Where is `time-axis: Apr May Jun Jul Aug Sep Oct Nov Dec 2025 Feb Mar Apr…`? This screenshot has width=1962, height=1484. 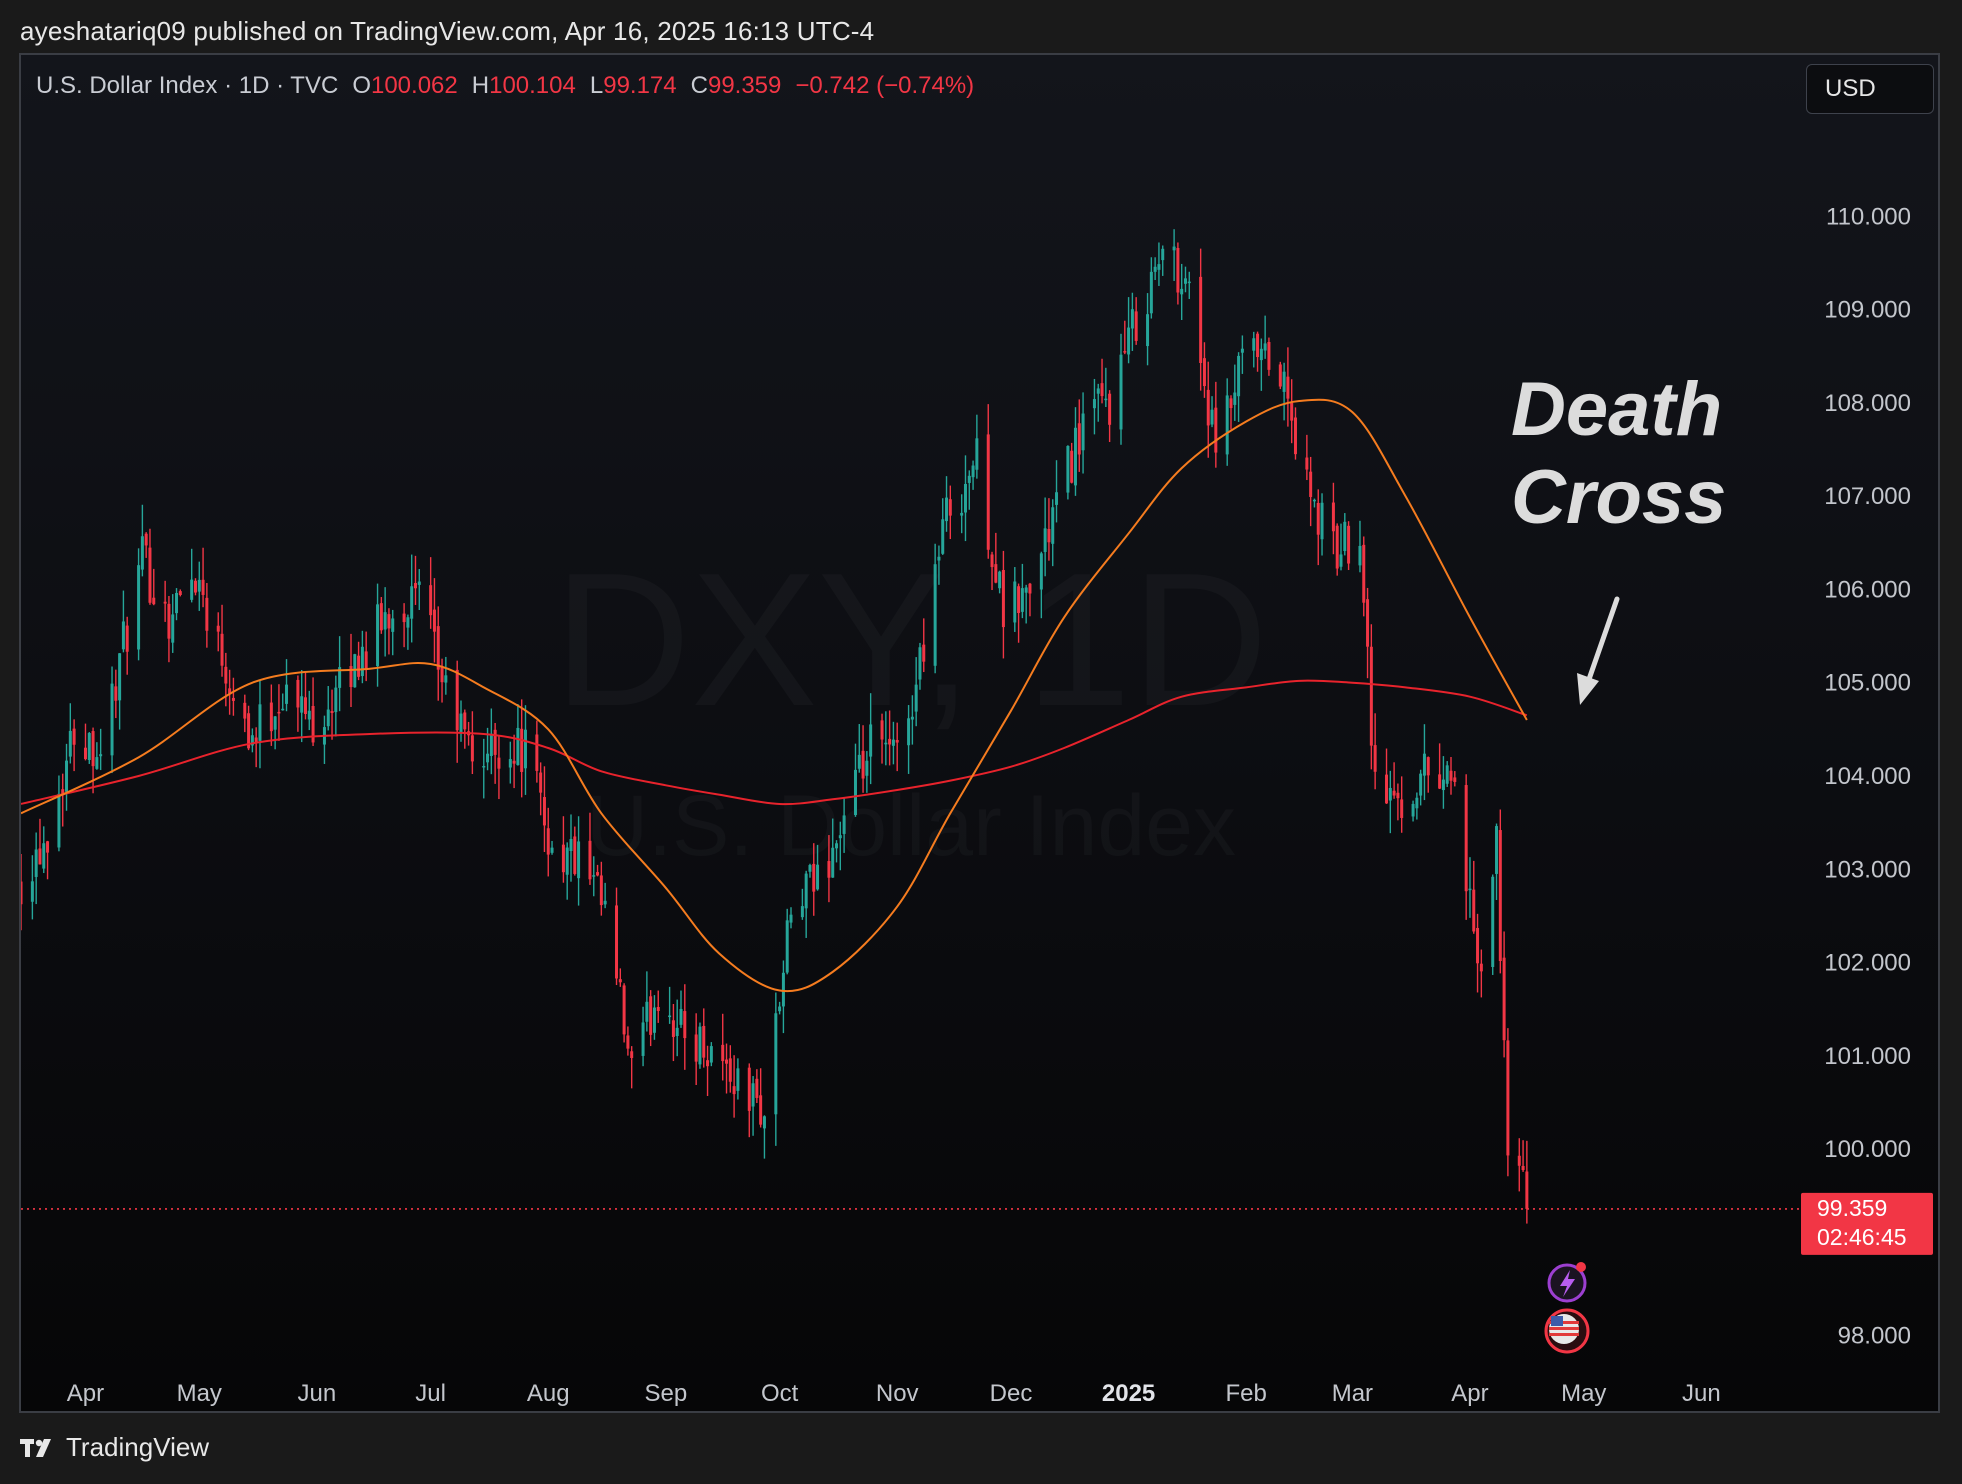
time-axis: Apr May Jun Jul Aug Sep Oct Nov Dec 2025 Feb Mar Apr… is located at coordinates (894, 1393).